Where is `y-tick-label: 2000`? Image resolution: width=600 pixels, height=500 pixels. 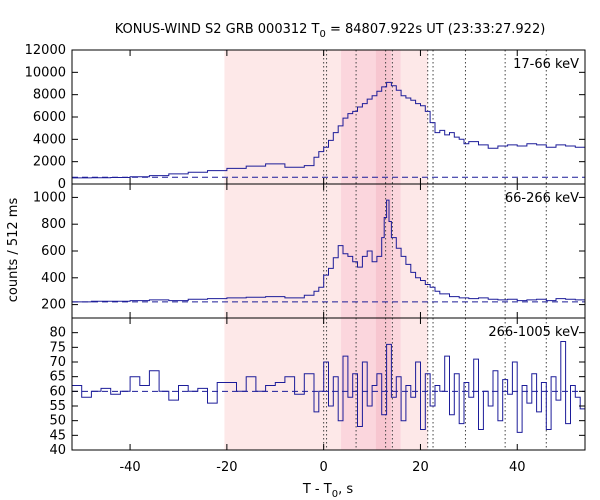
y-tick-label: 2000 is located at coordinates (49, 162).